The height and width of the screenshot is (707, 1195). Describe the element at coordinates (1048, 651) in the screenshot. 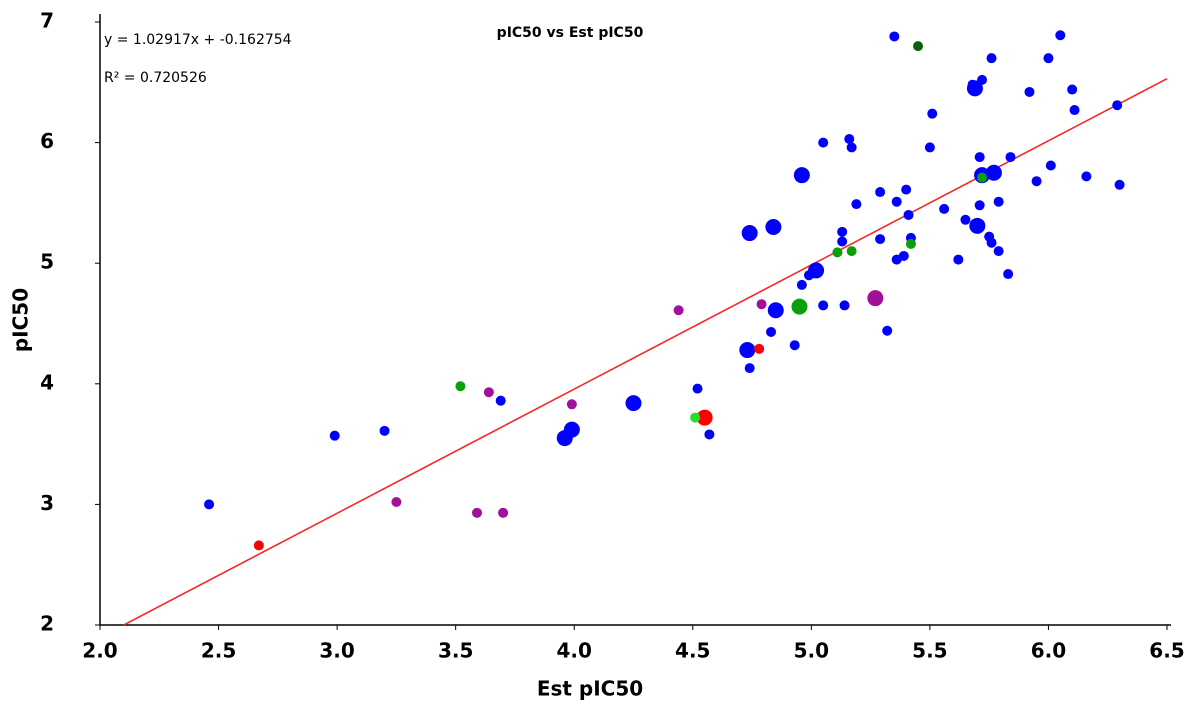

I see `x-tick-label: 6.0` at that location.